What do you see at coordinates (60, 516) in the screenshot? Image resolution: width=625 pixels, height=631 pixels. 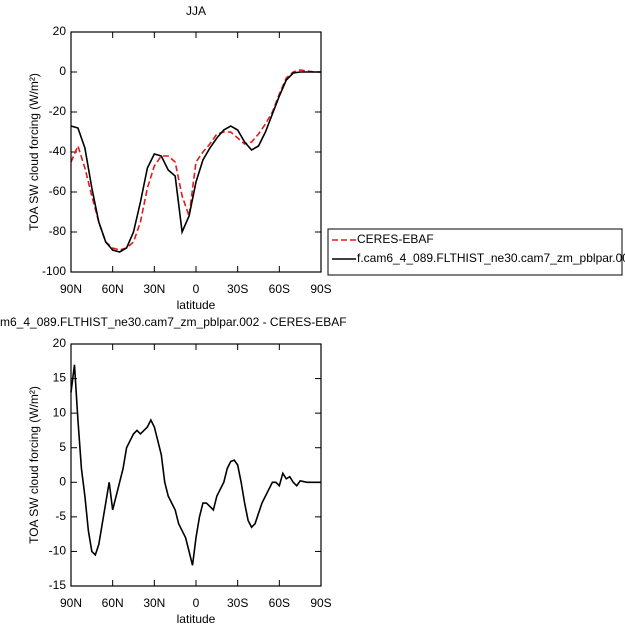 I see `y-tick-label: -5` at bounding box center [60, 516].